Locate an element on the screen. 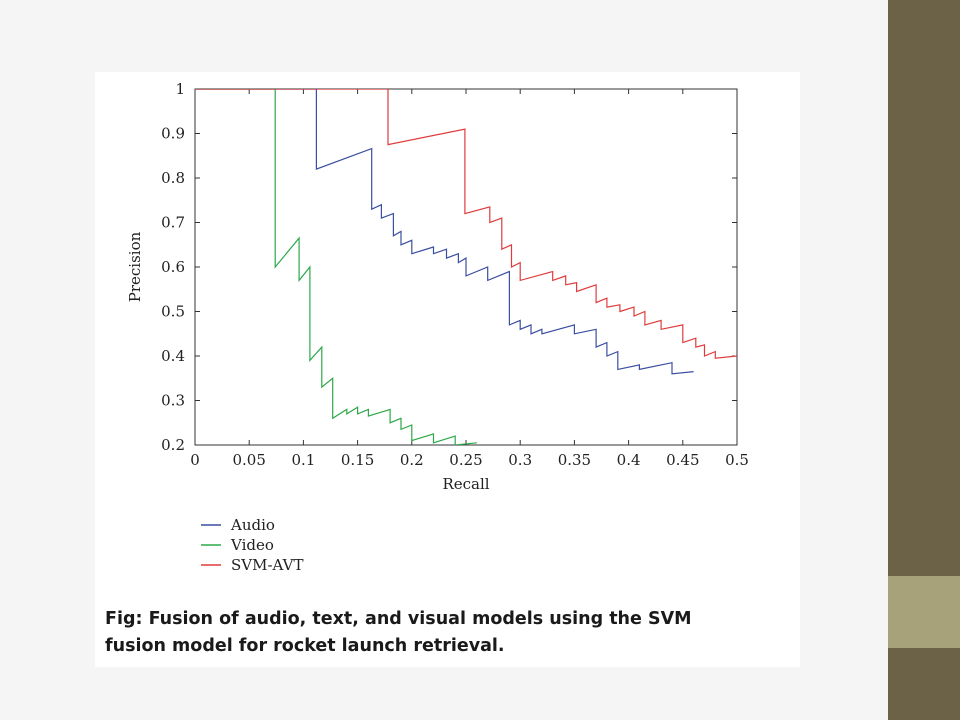 This screenshot has width=960, height=720. y-tick-label: 0.6 is located at coordinates (173, 267).